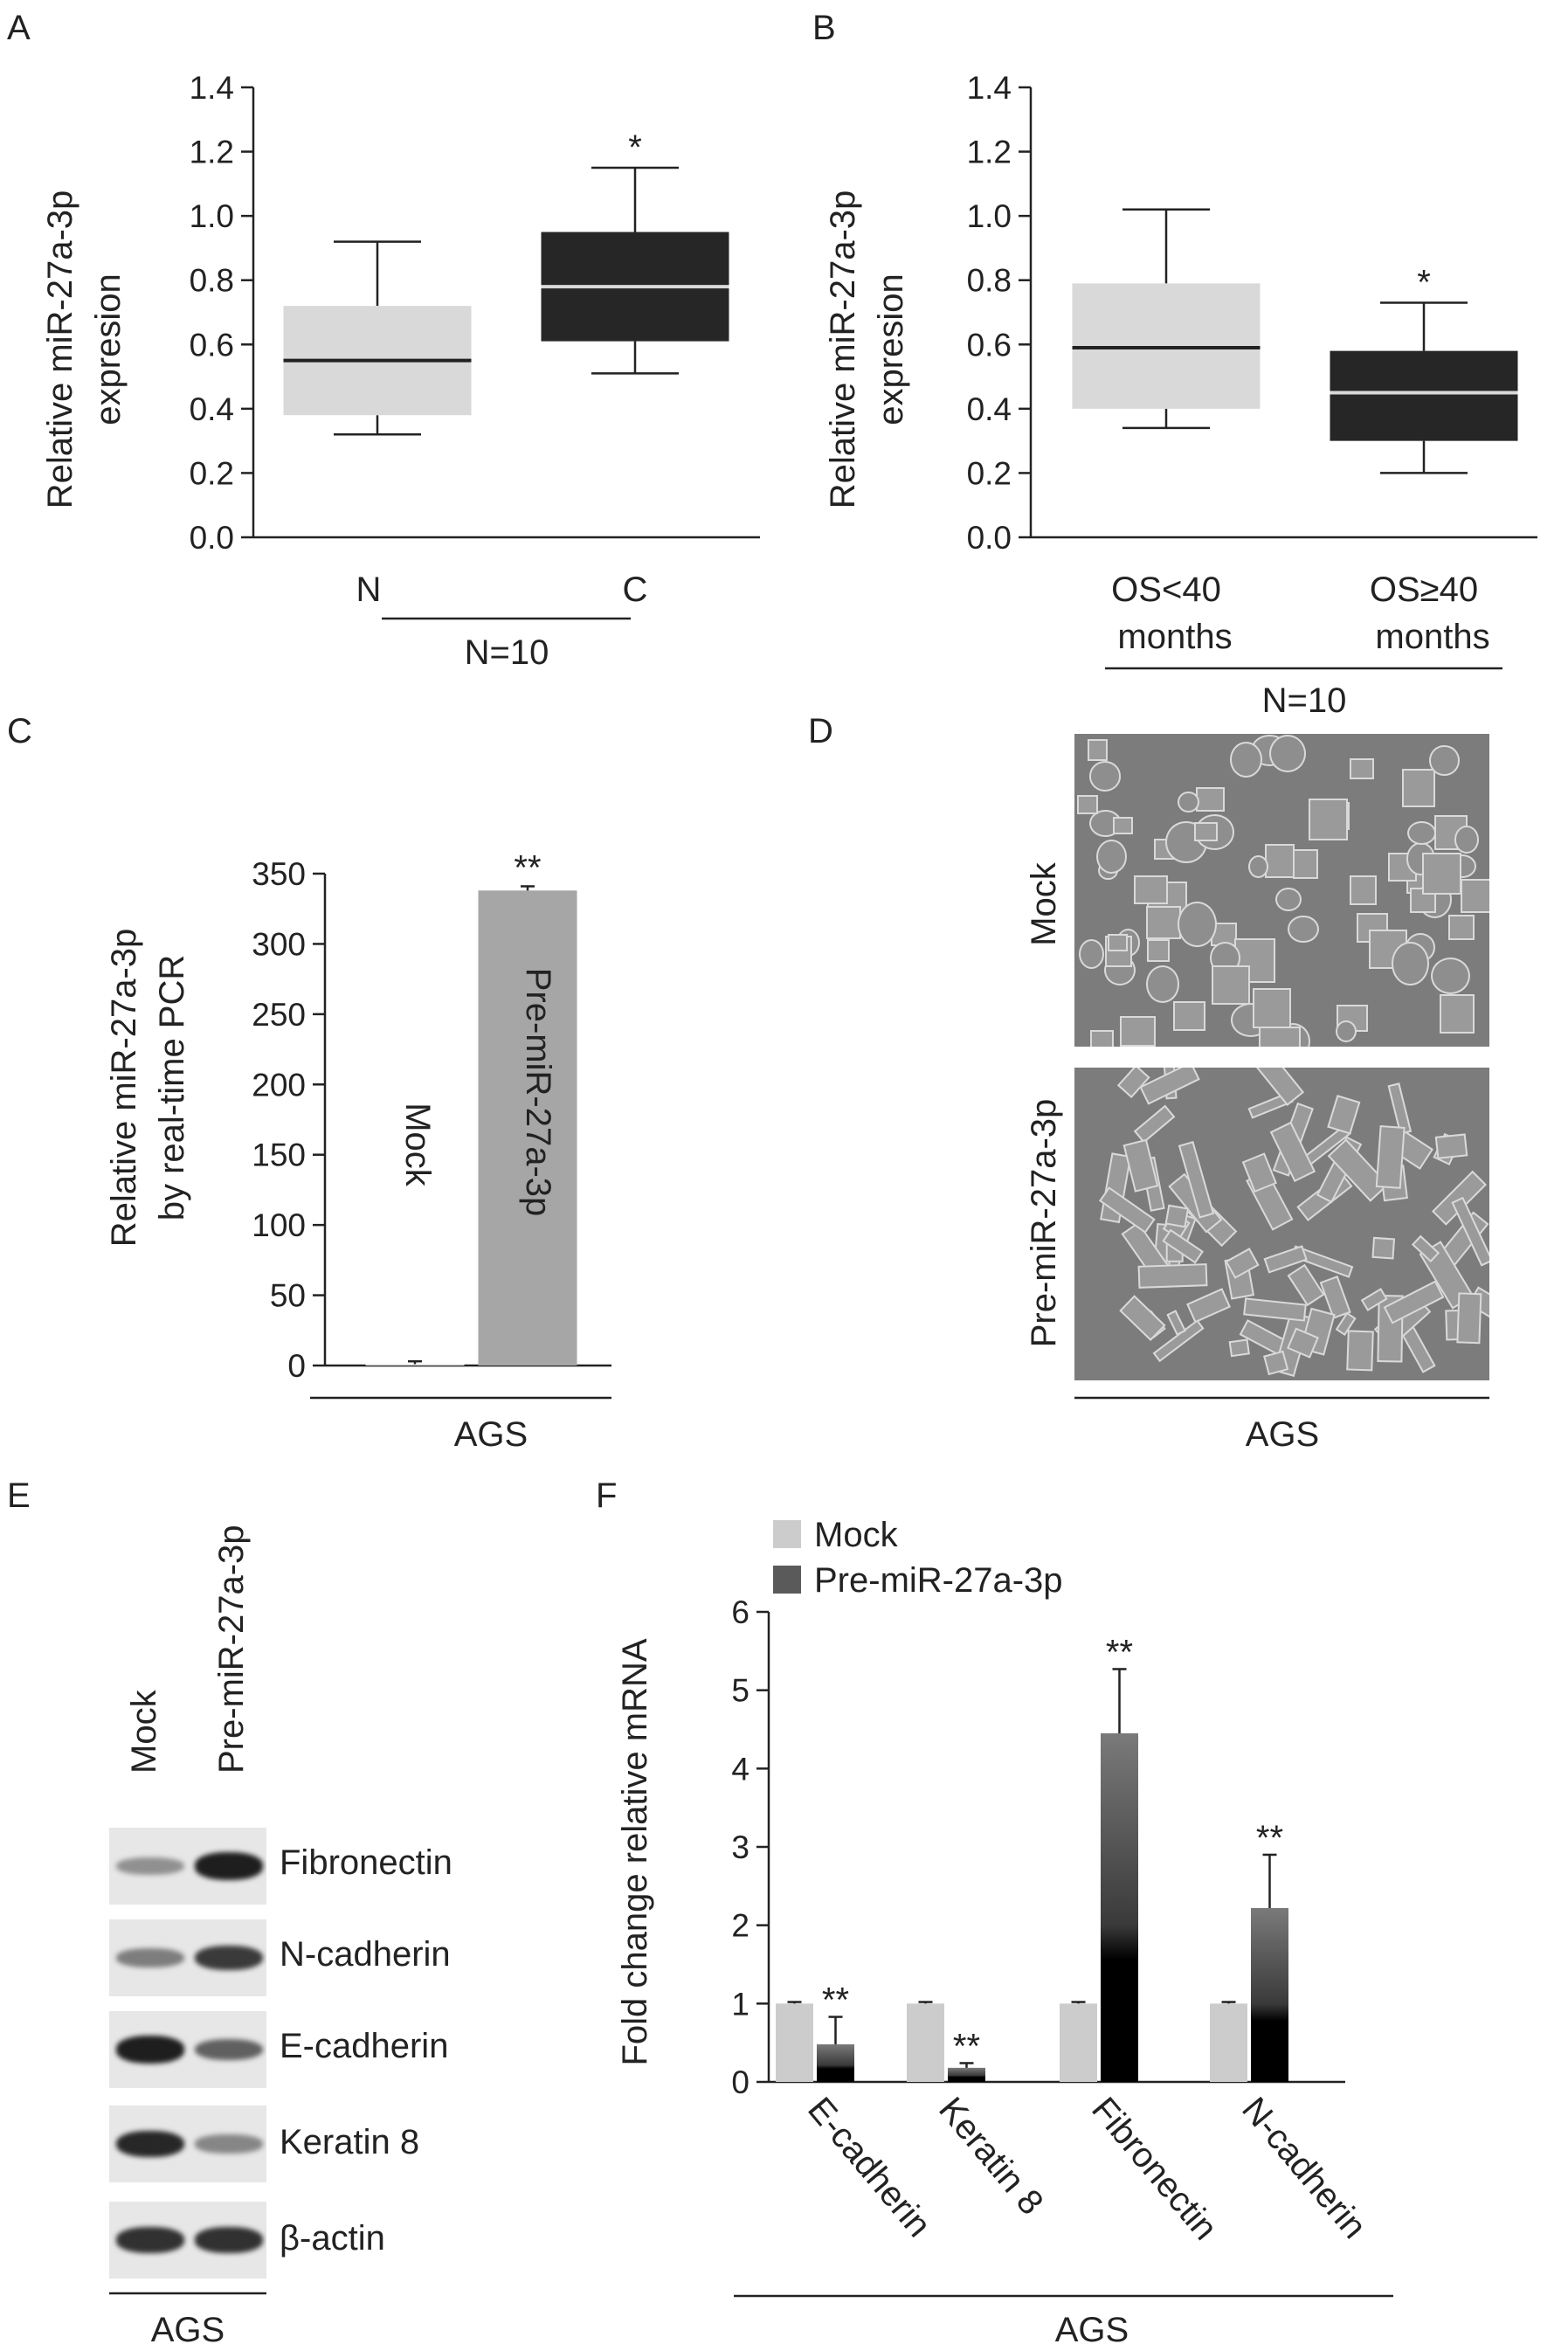 The width and height of the screenshot is (1568, 2351). I want to click on panel-e-lane-mock: Mock, so click(144, 1732).